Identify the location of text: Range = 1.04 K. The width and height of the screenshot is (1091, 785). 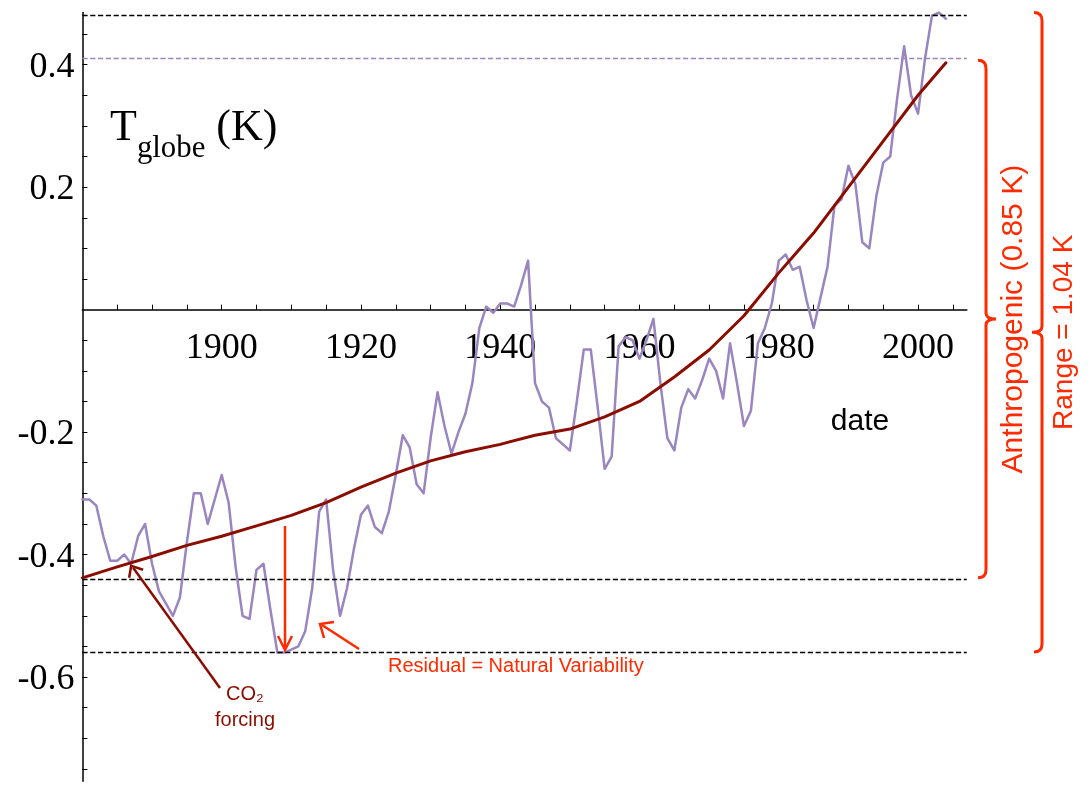
(1062, 332).